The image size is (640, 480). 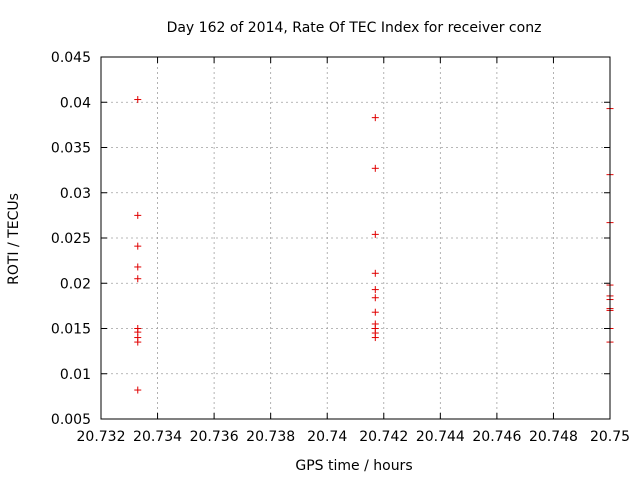 What do you see at coordinates (157, 437) in the screenshot?
I see `x-tick-label: 20.734` at bounding box center [157, 437].